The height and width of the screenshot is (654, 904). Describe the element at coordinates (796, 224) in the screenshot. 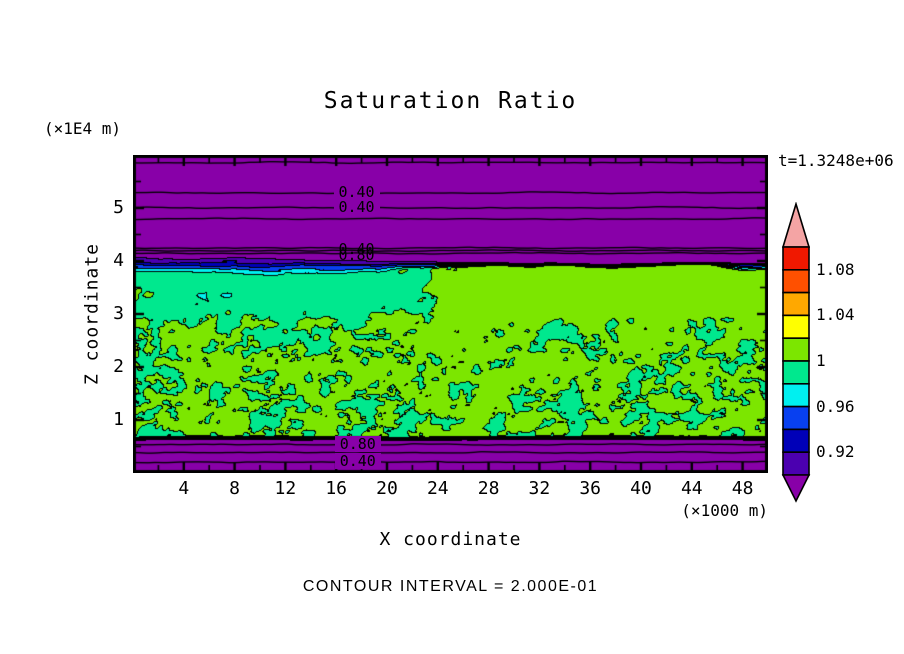

I see `colorbar-arrow-up` at that location.